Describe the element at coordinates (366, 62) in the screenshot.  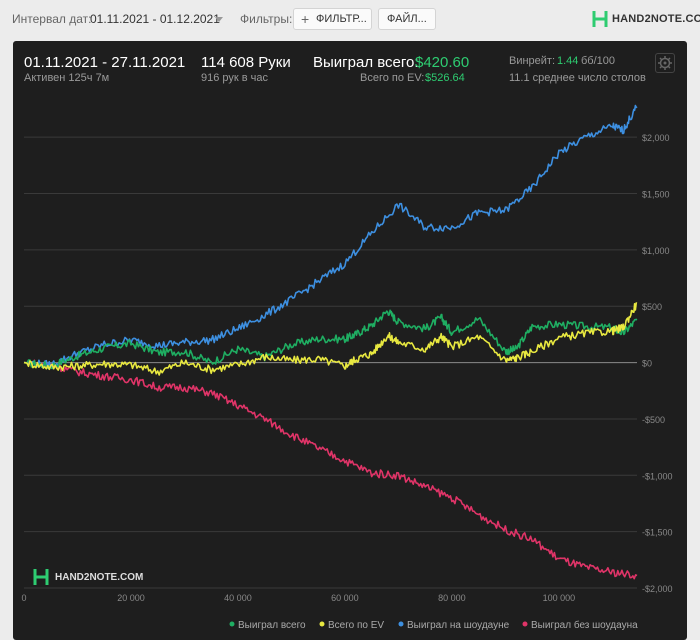
I see `won-total-label: Выиграл всего:` at that location.